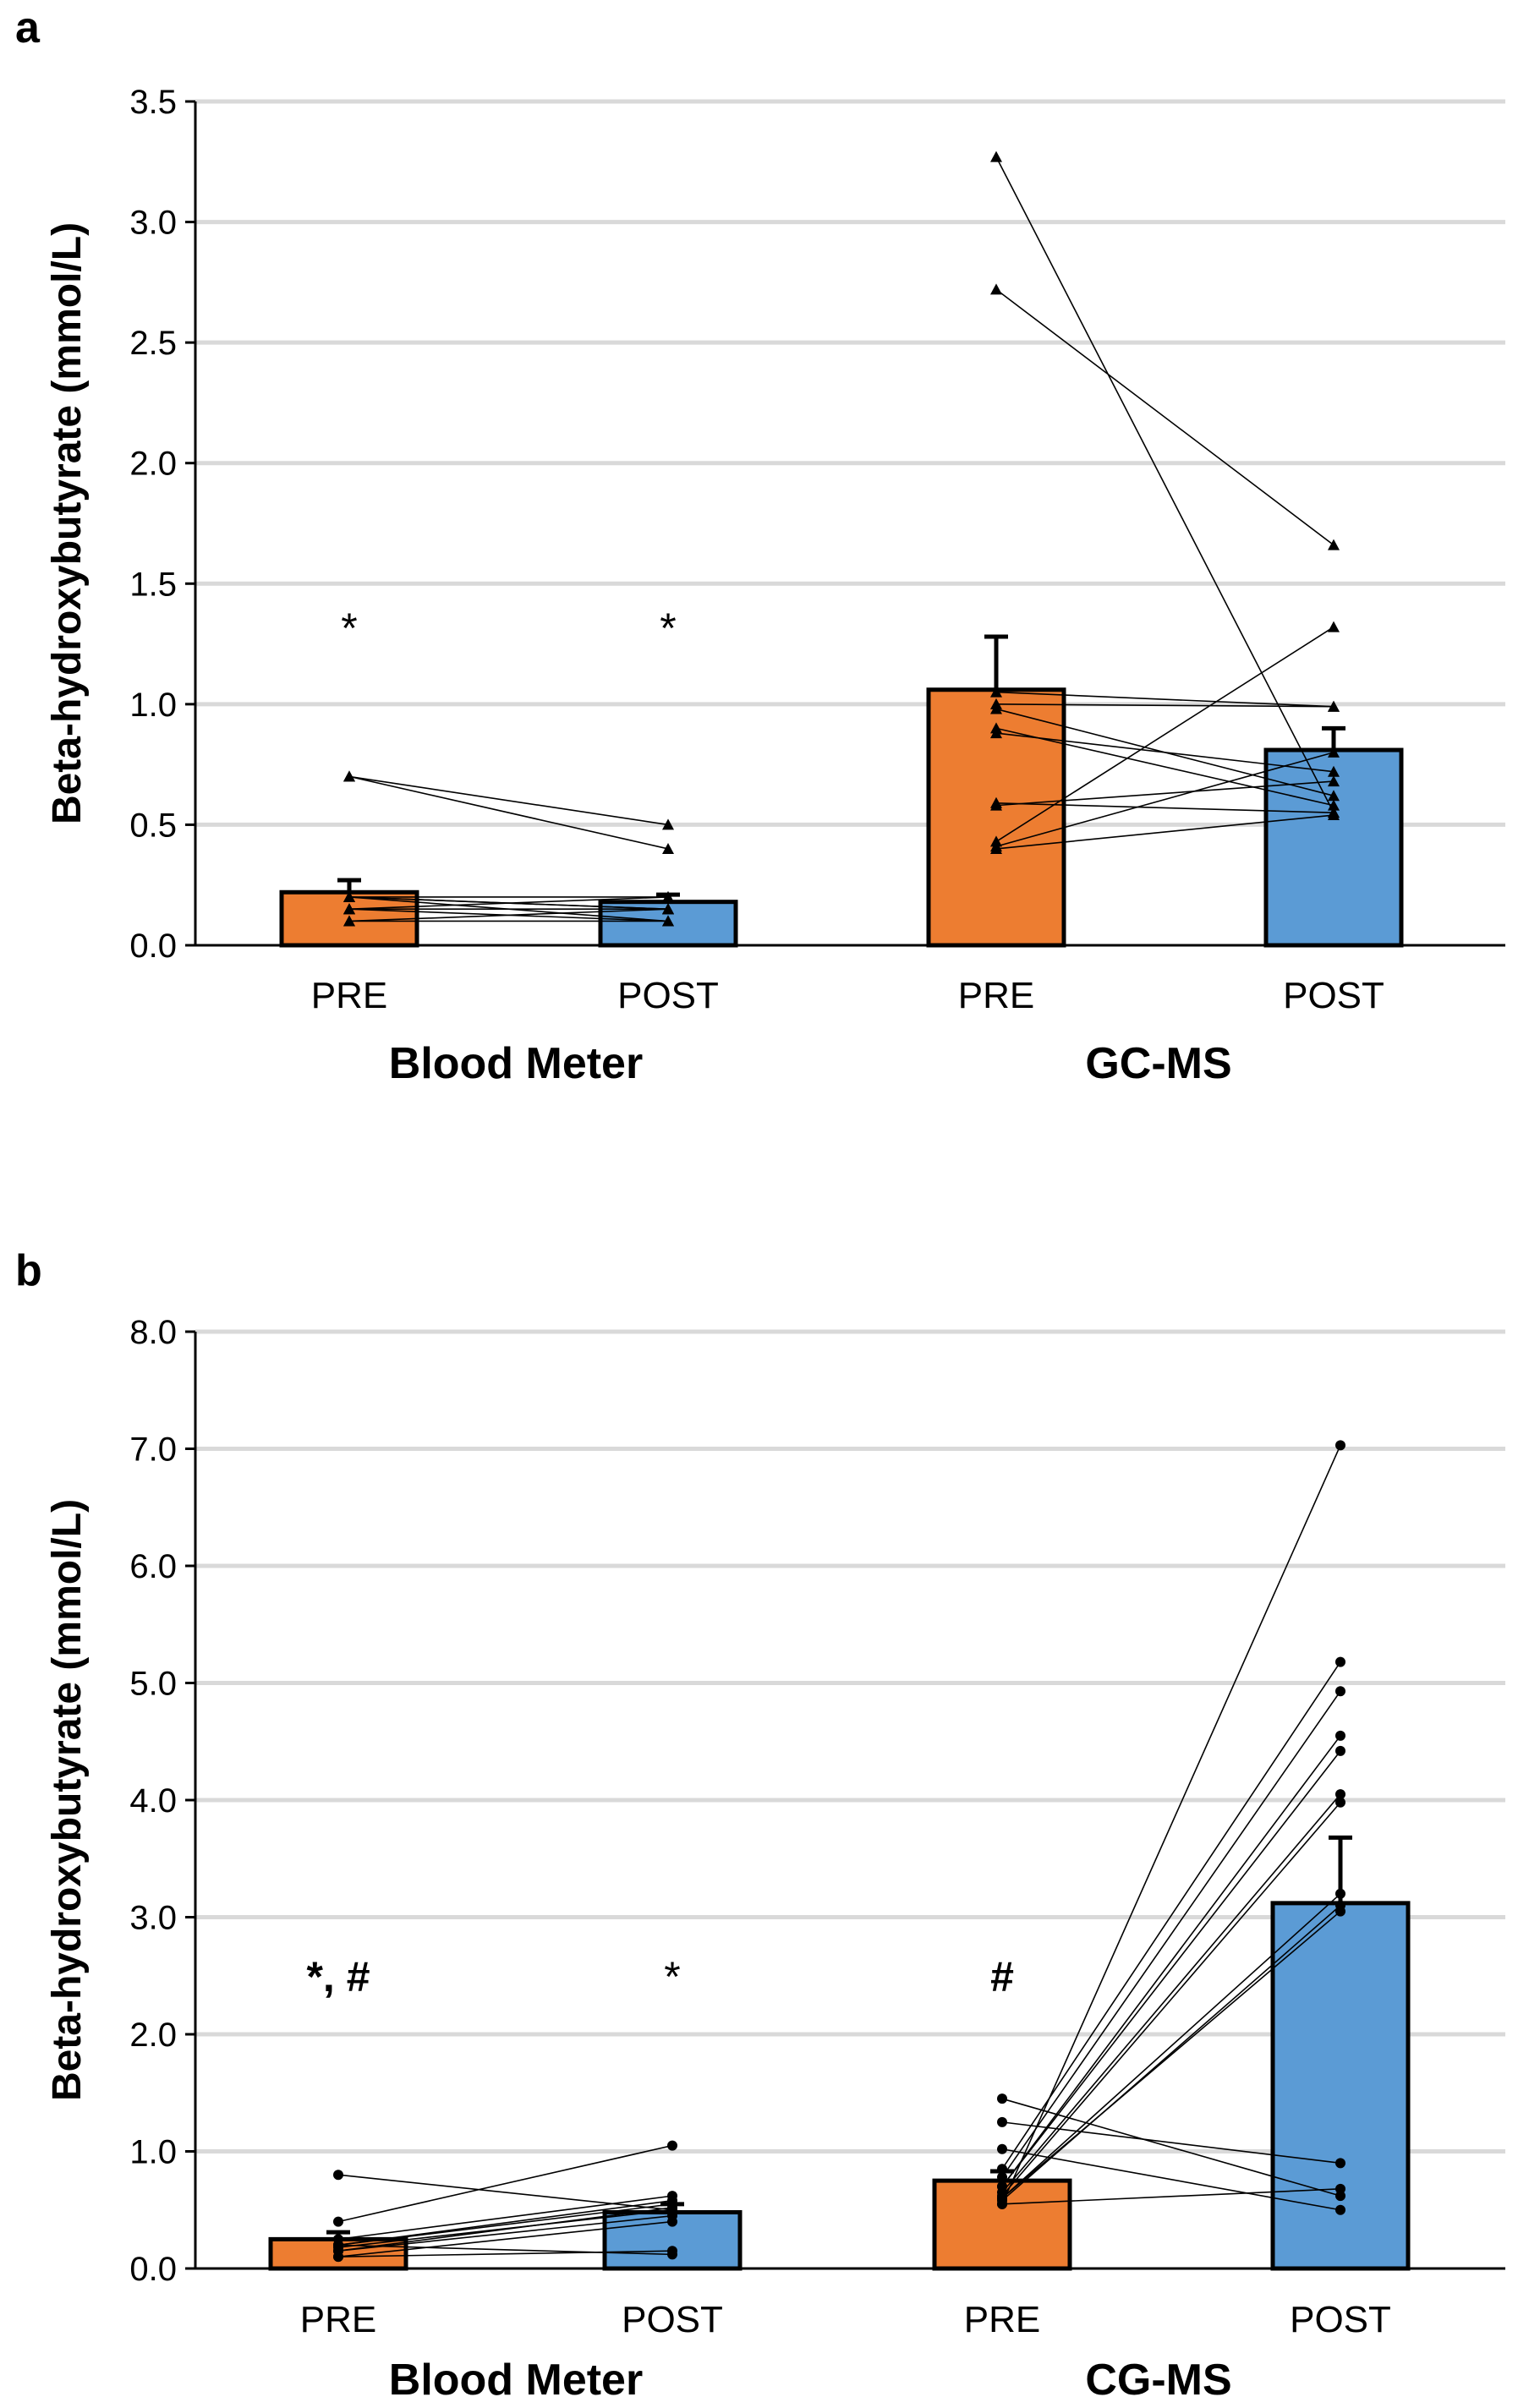  I want to click on group-blood-meter: *, # * PRE POST Blood Meter, so click(505, 2179).